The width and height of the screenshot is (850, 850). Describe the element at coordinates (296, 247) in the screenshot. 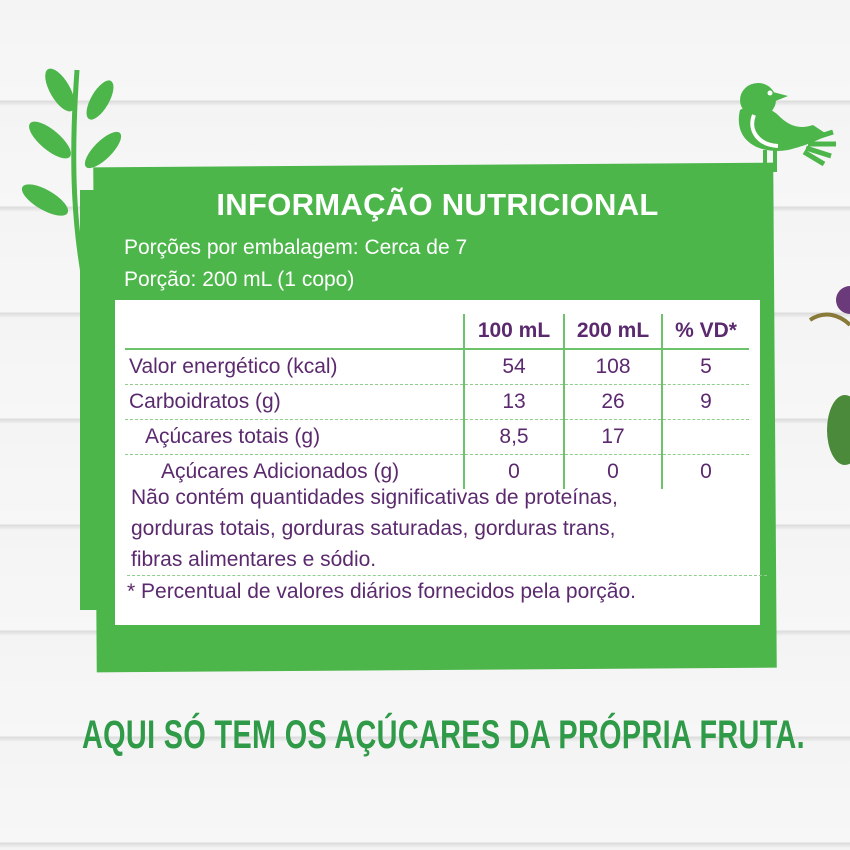

I see `servings-per-package: Porções por embalagem: Cerca de 7` at that location.